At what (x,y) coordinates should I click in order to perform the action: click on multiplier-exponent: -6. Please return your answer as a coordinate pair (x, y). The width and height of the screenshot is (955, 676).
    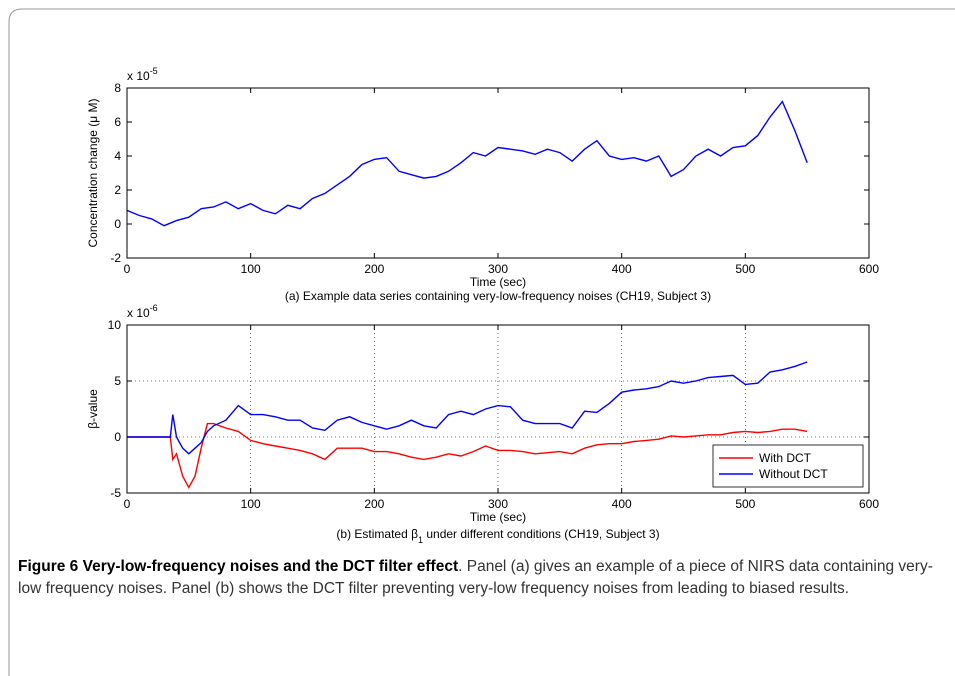
    Looking at the image, I should click on (154, 308).